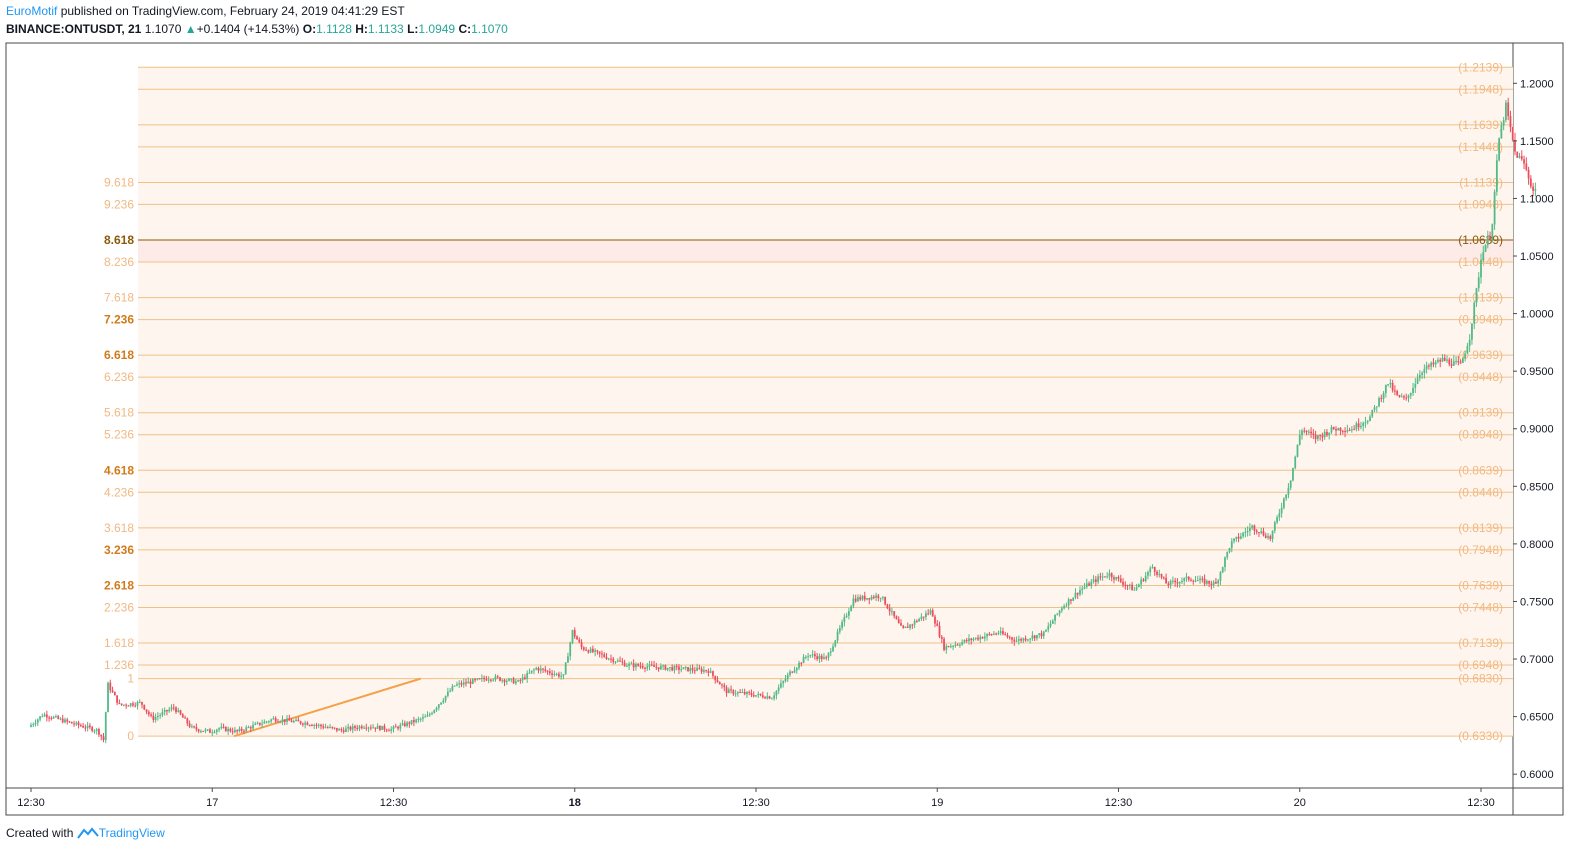 This screenshot has width=1588, height=862. I want to click on author-link: EuroMotif, so click(32, 11).